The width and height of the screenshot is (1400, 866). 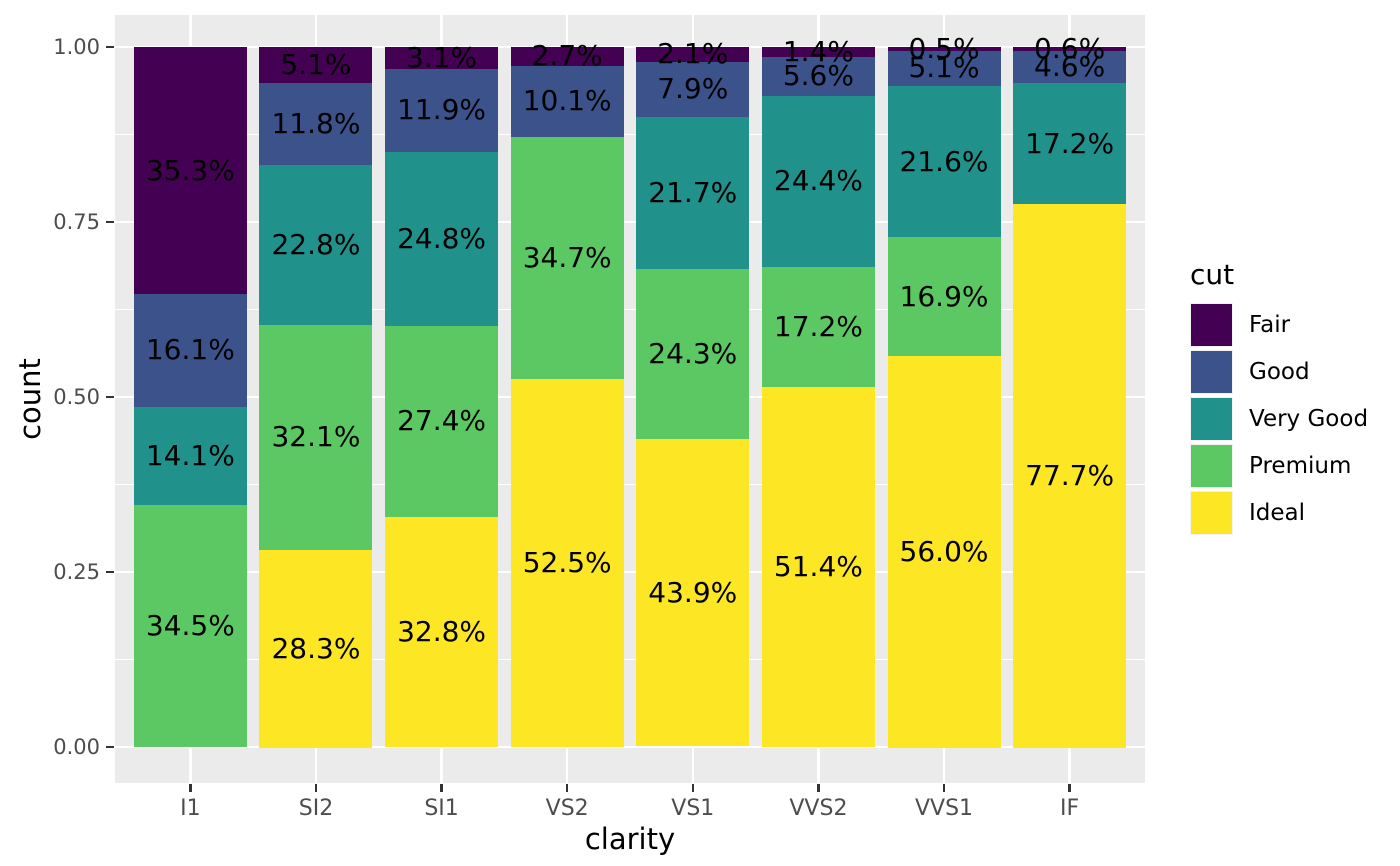 I want to click on bar-segment-label: 5.6%, so click(x=818, y=76).